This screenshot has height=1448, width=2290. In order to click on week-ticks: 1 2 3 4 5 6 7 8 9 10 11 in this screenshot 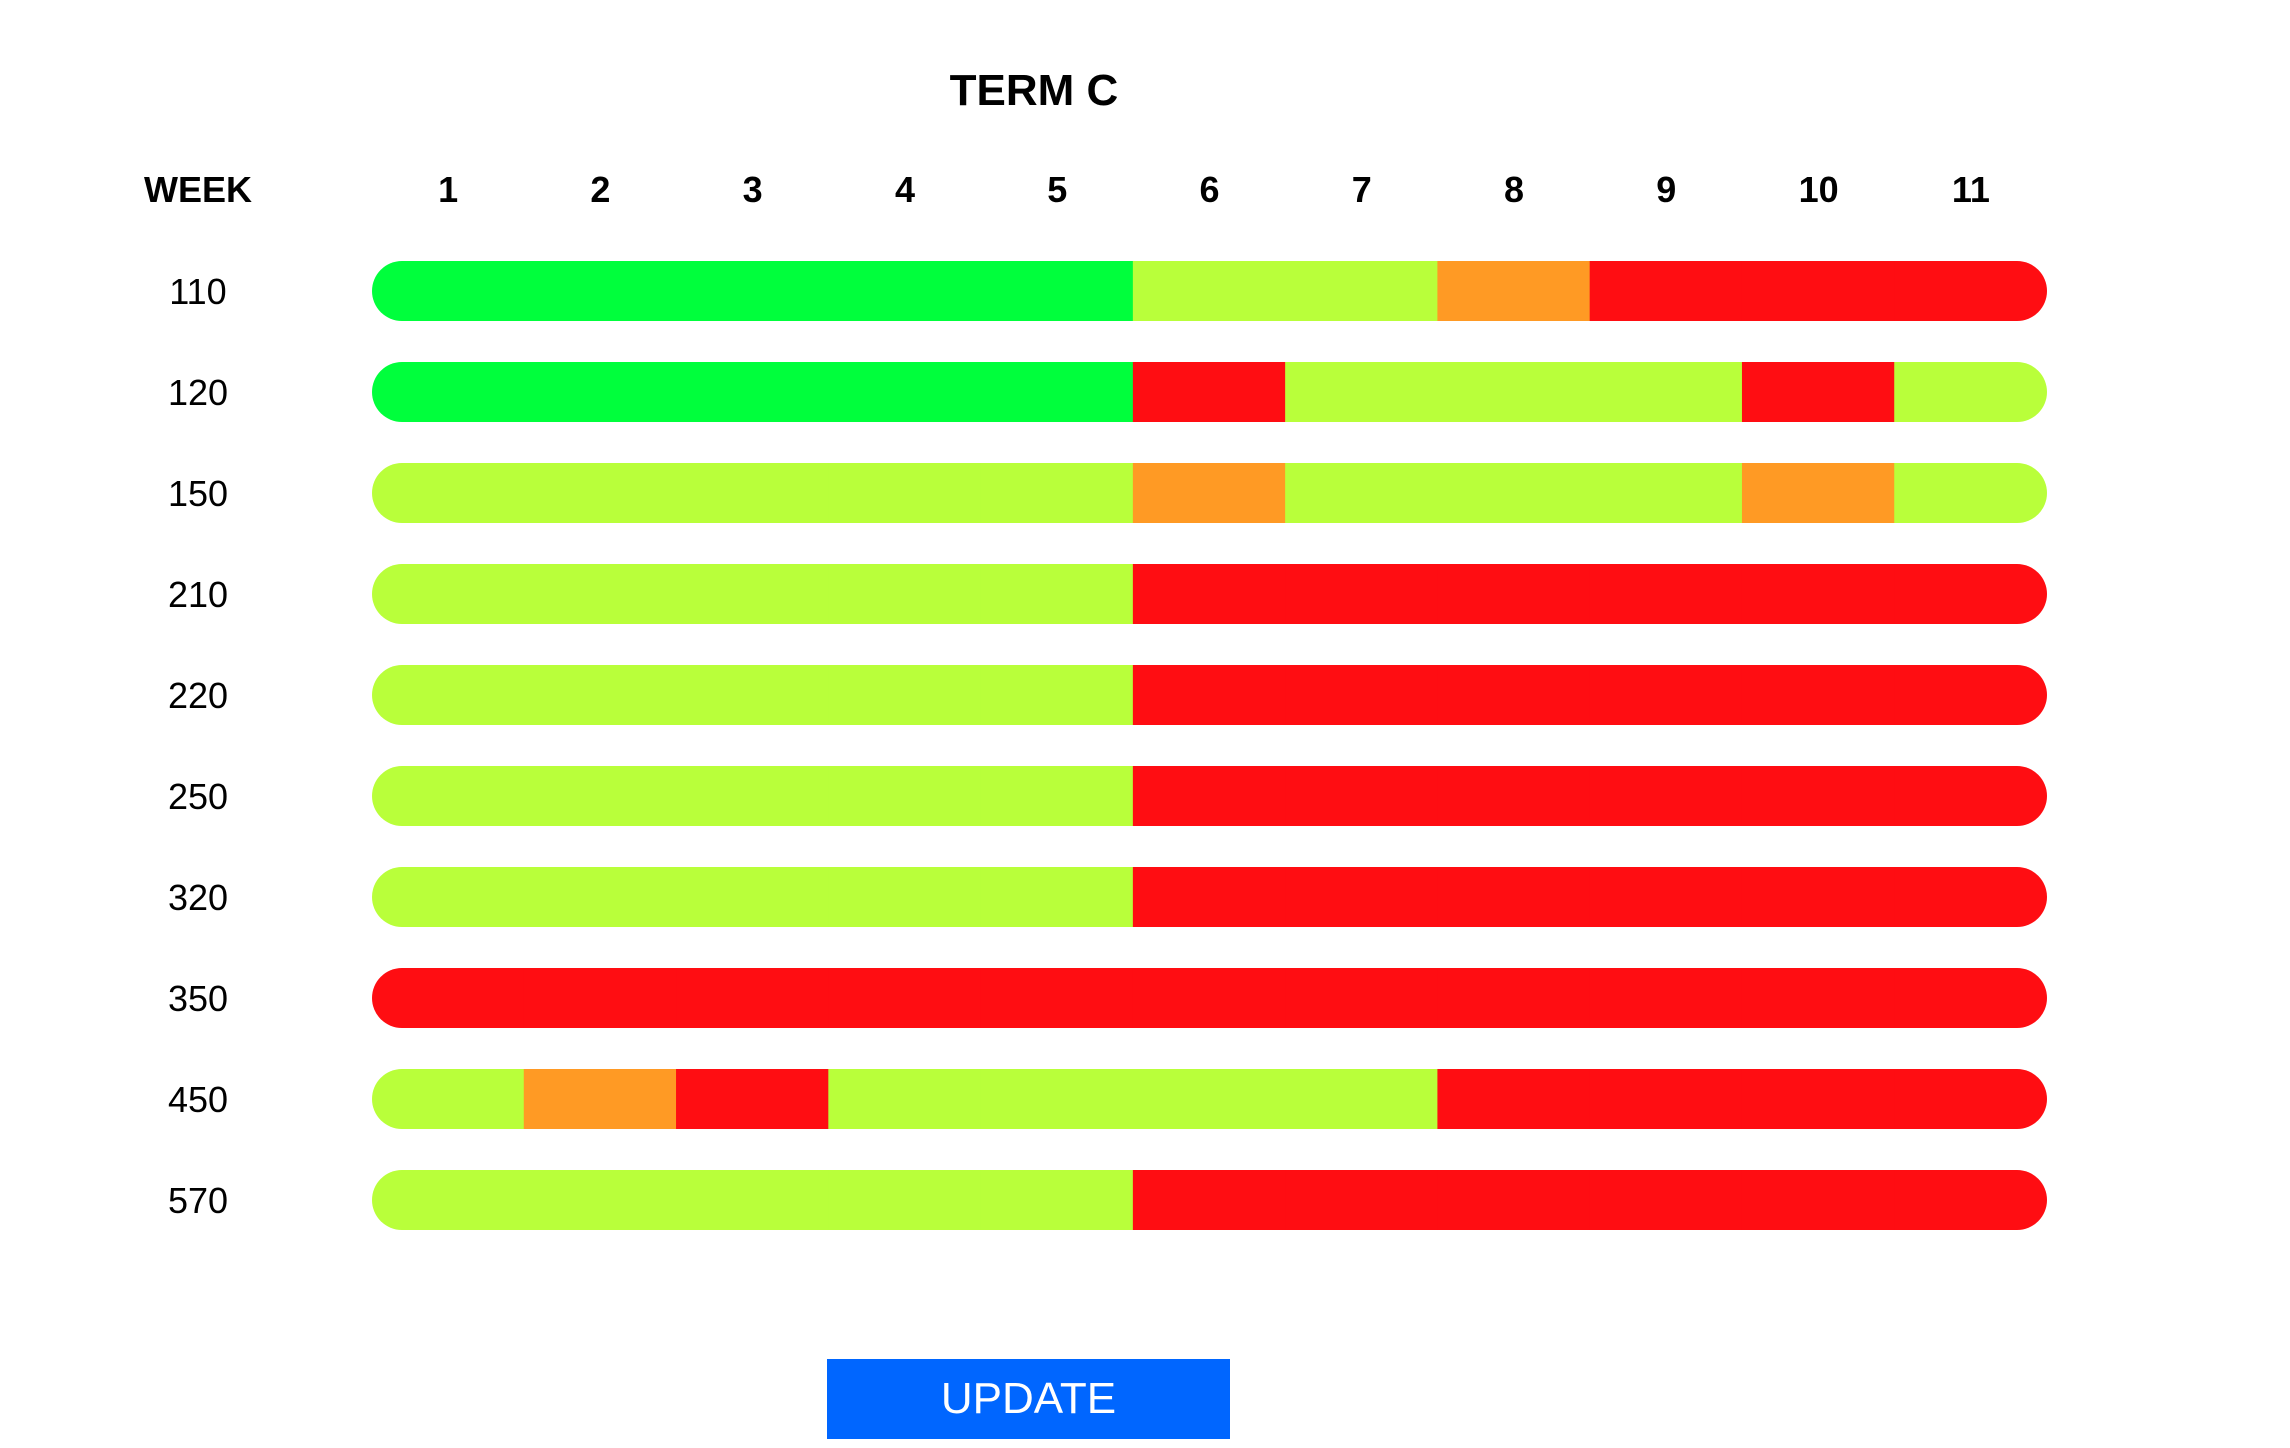, I will do `click(1214, 189)`.